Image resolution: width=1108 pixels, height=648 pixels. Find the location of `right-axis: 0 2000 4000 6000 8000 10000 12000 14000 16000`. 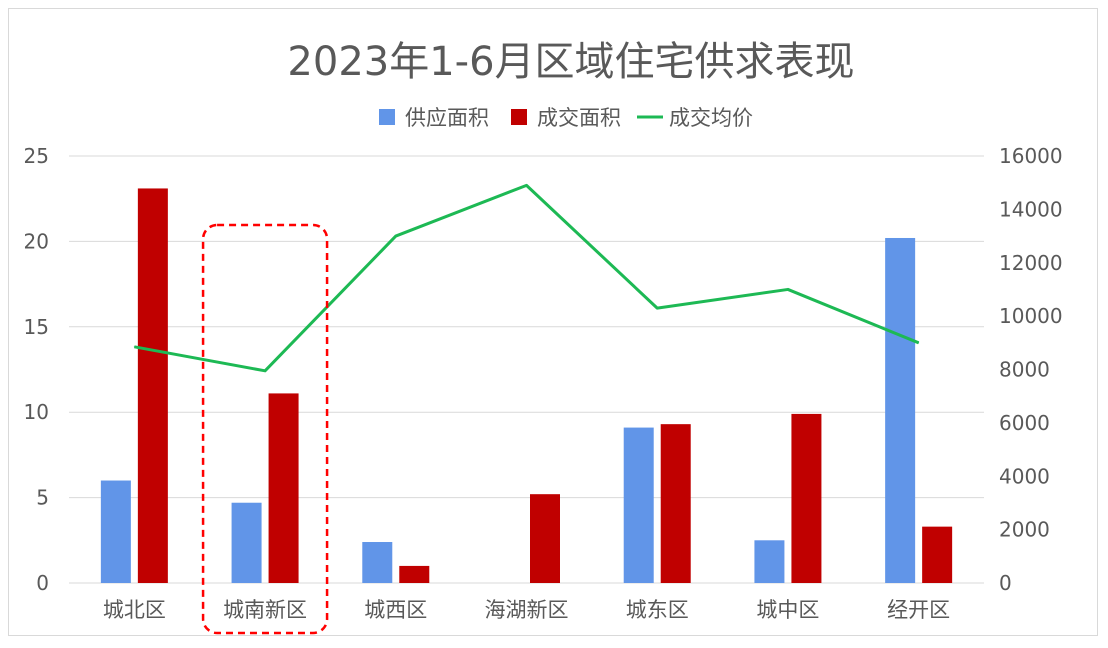

right-axis: 0 2000 4000 6000 8000 10000 12000 14000 16000 is located at coordinates (1031, 369).